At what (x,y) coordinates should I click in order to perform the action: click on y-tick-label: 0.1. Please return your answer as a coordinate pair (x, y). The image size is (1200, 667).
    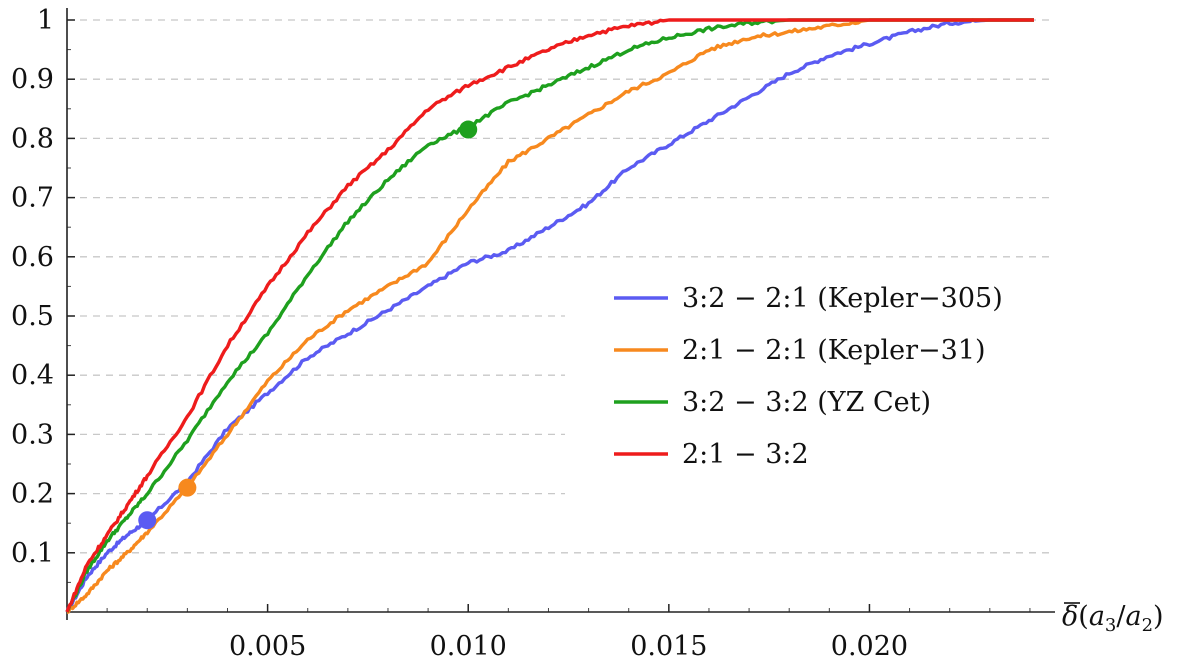
    Looking at the image, I should click on (32, 553).